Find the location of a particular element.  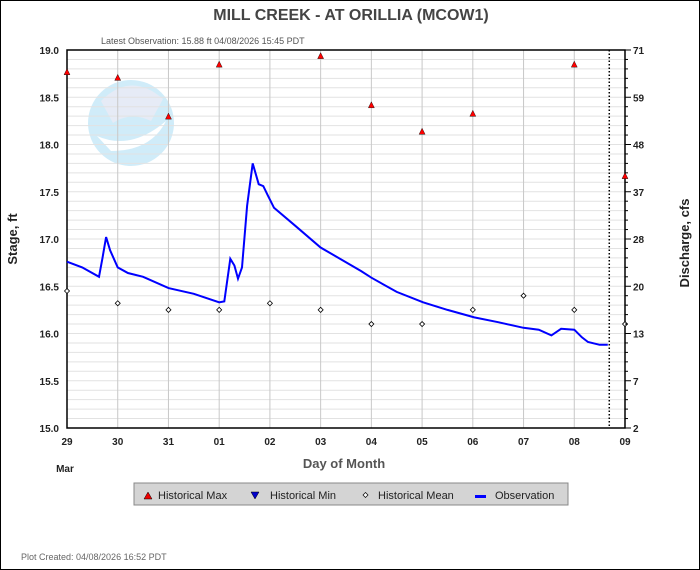

legend-box is located at coordinates (351, 494).